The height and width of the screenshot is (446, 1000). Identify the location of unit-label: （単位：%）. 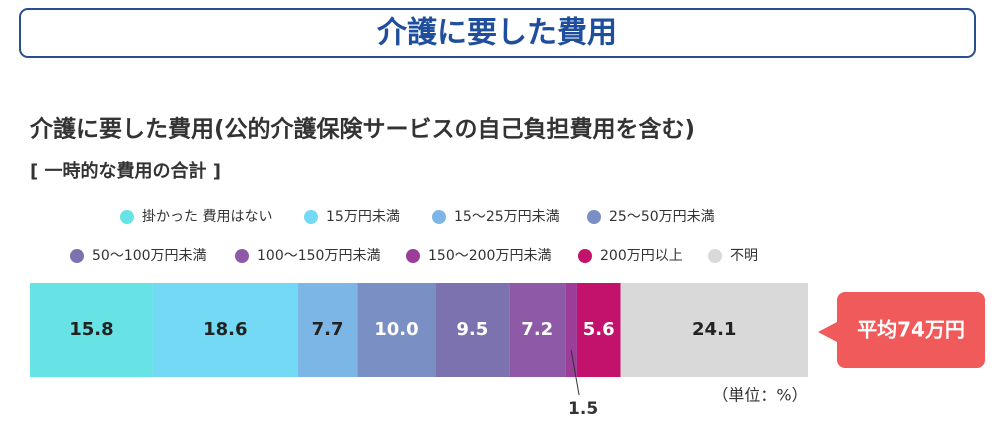
(759, 395).